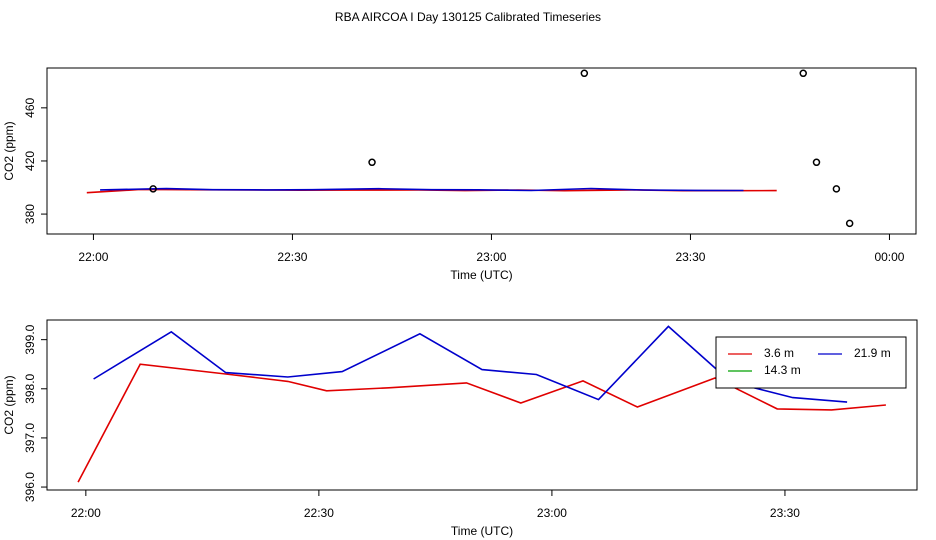 Image resolution: width=936 pixels, height=540 pixels. What do you see at coordinates (30, 339) in the screenshot?
I see `y-tick-label: 399.0` at bounding box center [30, 339].